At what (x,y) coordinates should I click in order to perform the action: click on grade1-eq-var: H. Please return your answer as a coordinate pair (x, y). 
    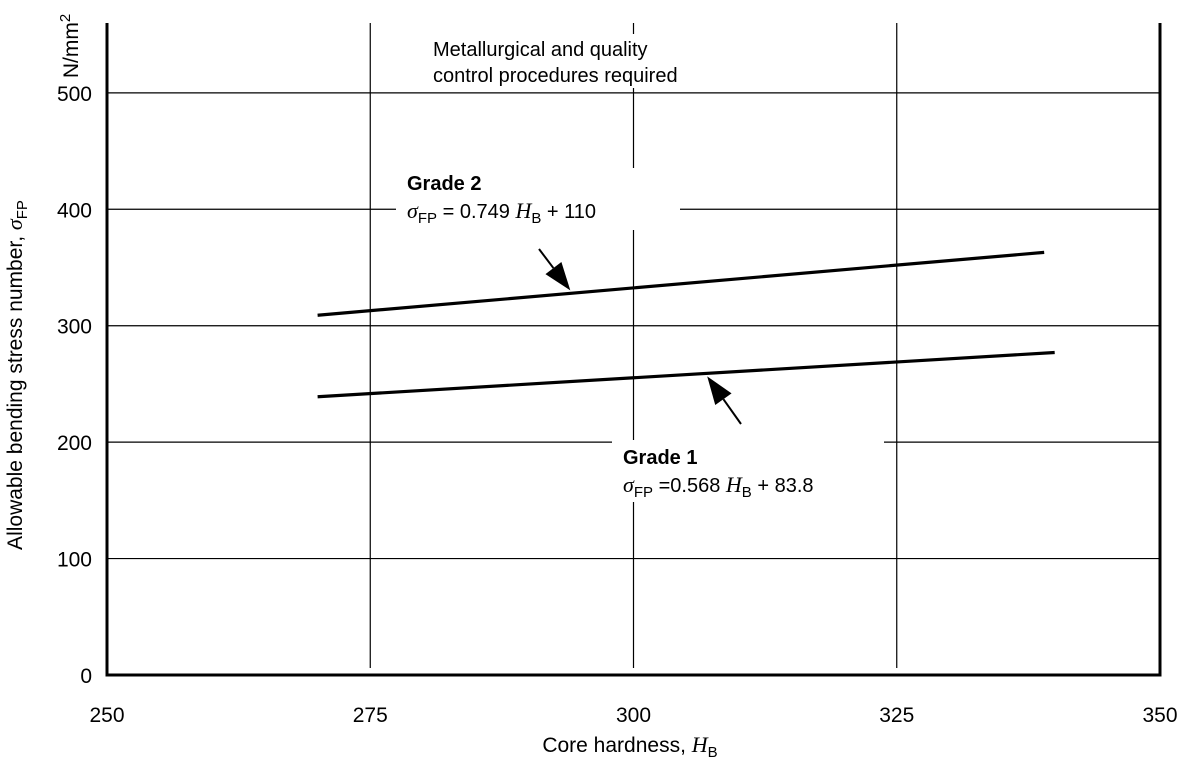
    Looking at the image, I should click on (734, 484).